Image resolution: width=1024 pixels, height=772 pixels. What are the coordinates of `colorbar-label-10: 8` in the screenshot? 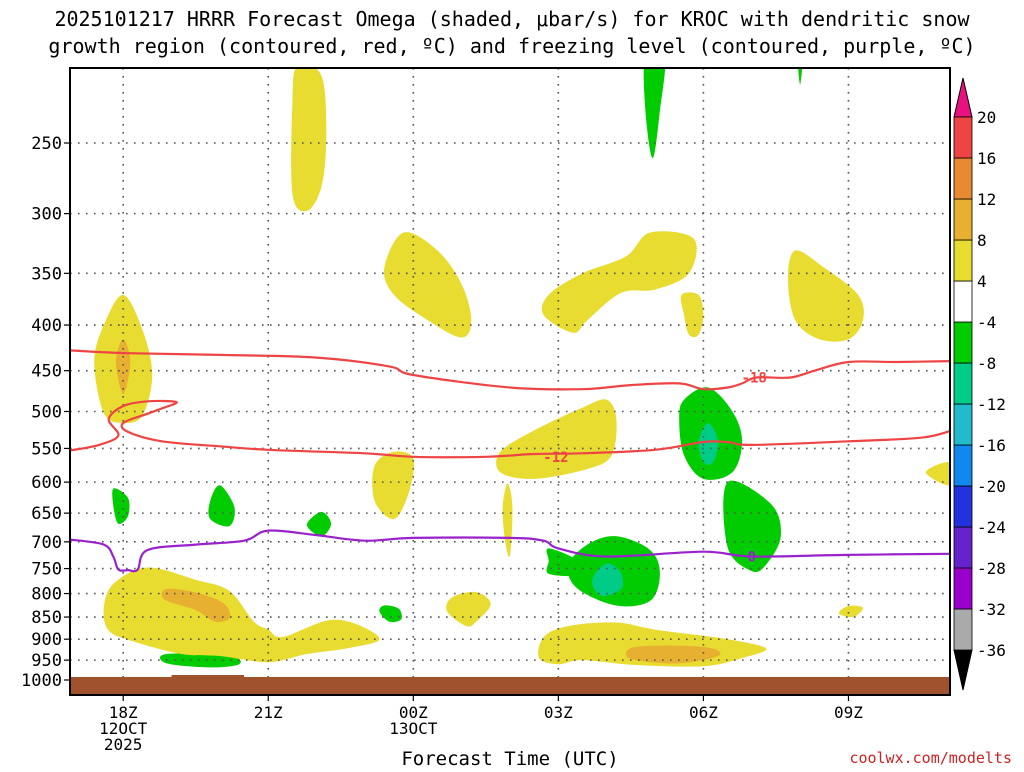 It's located at (982, 240).